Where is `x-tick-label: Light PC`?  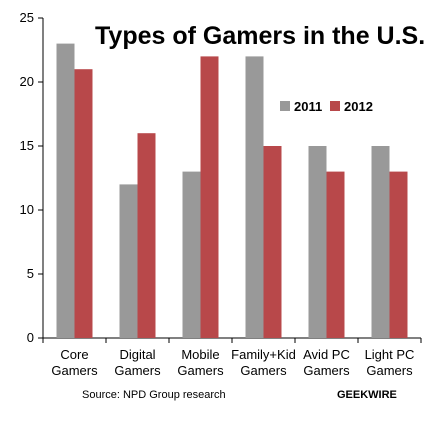 x-tick-label: Light PC is located at coordinates (390, 354).